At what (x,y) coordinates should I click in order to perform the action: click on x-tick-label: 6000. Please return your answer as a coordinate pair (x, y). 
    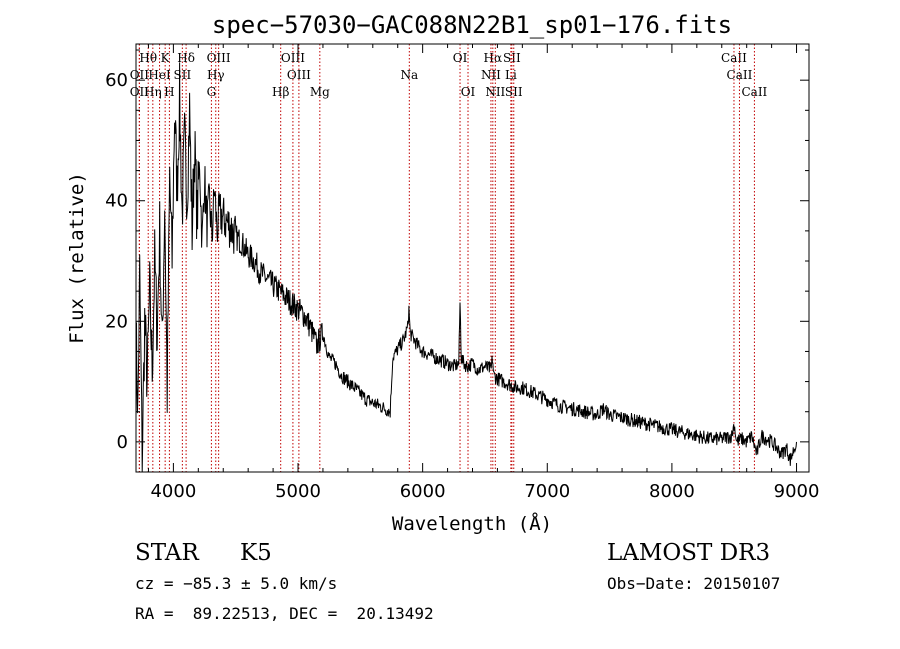
    Looking at the image, I should click on (423, 491).